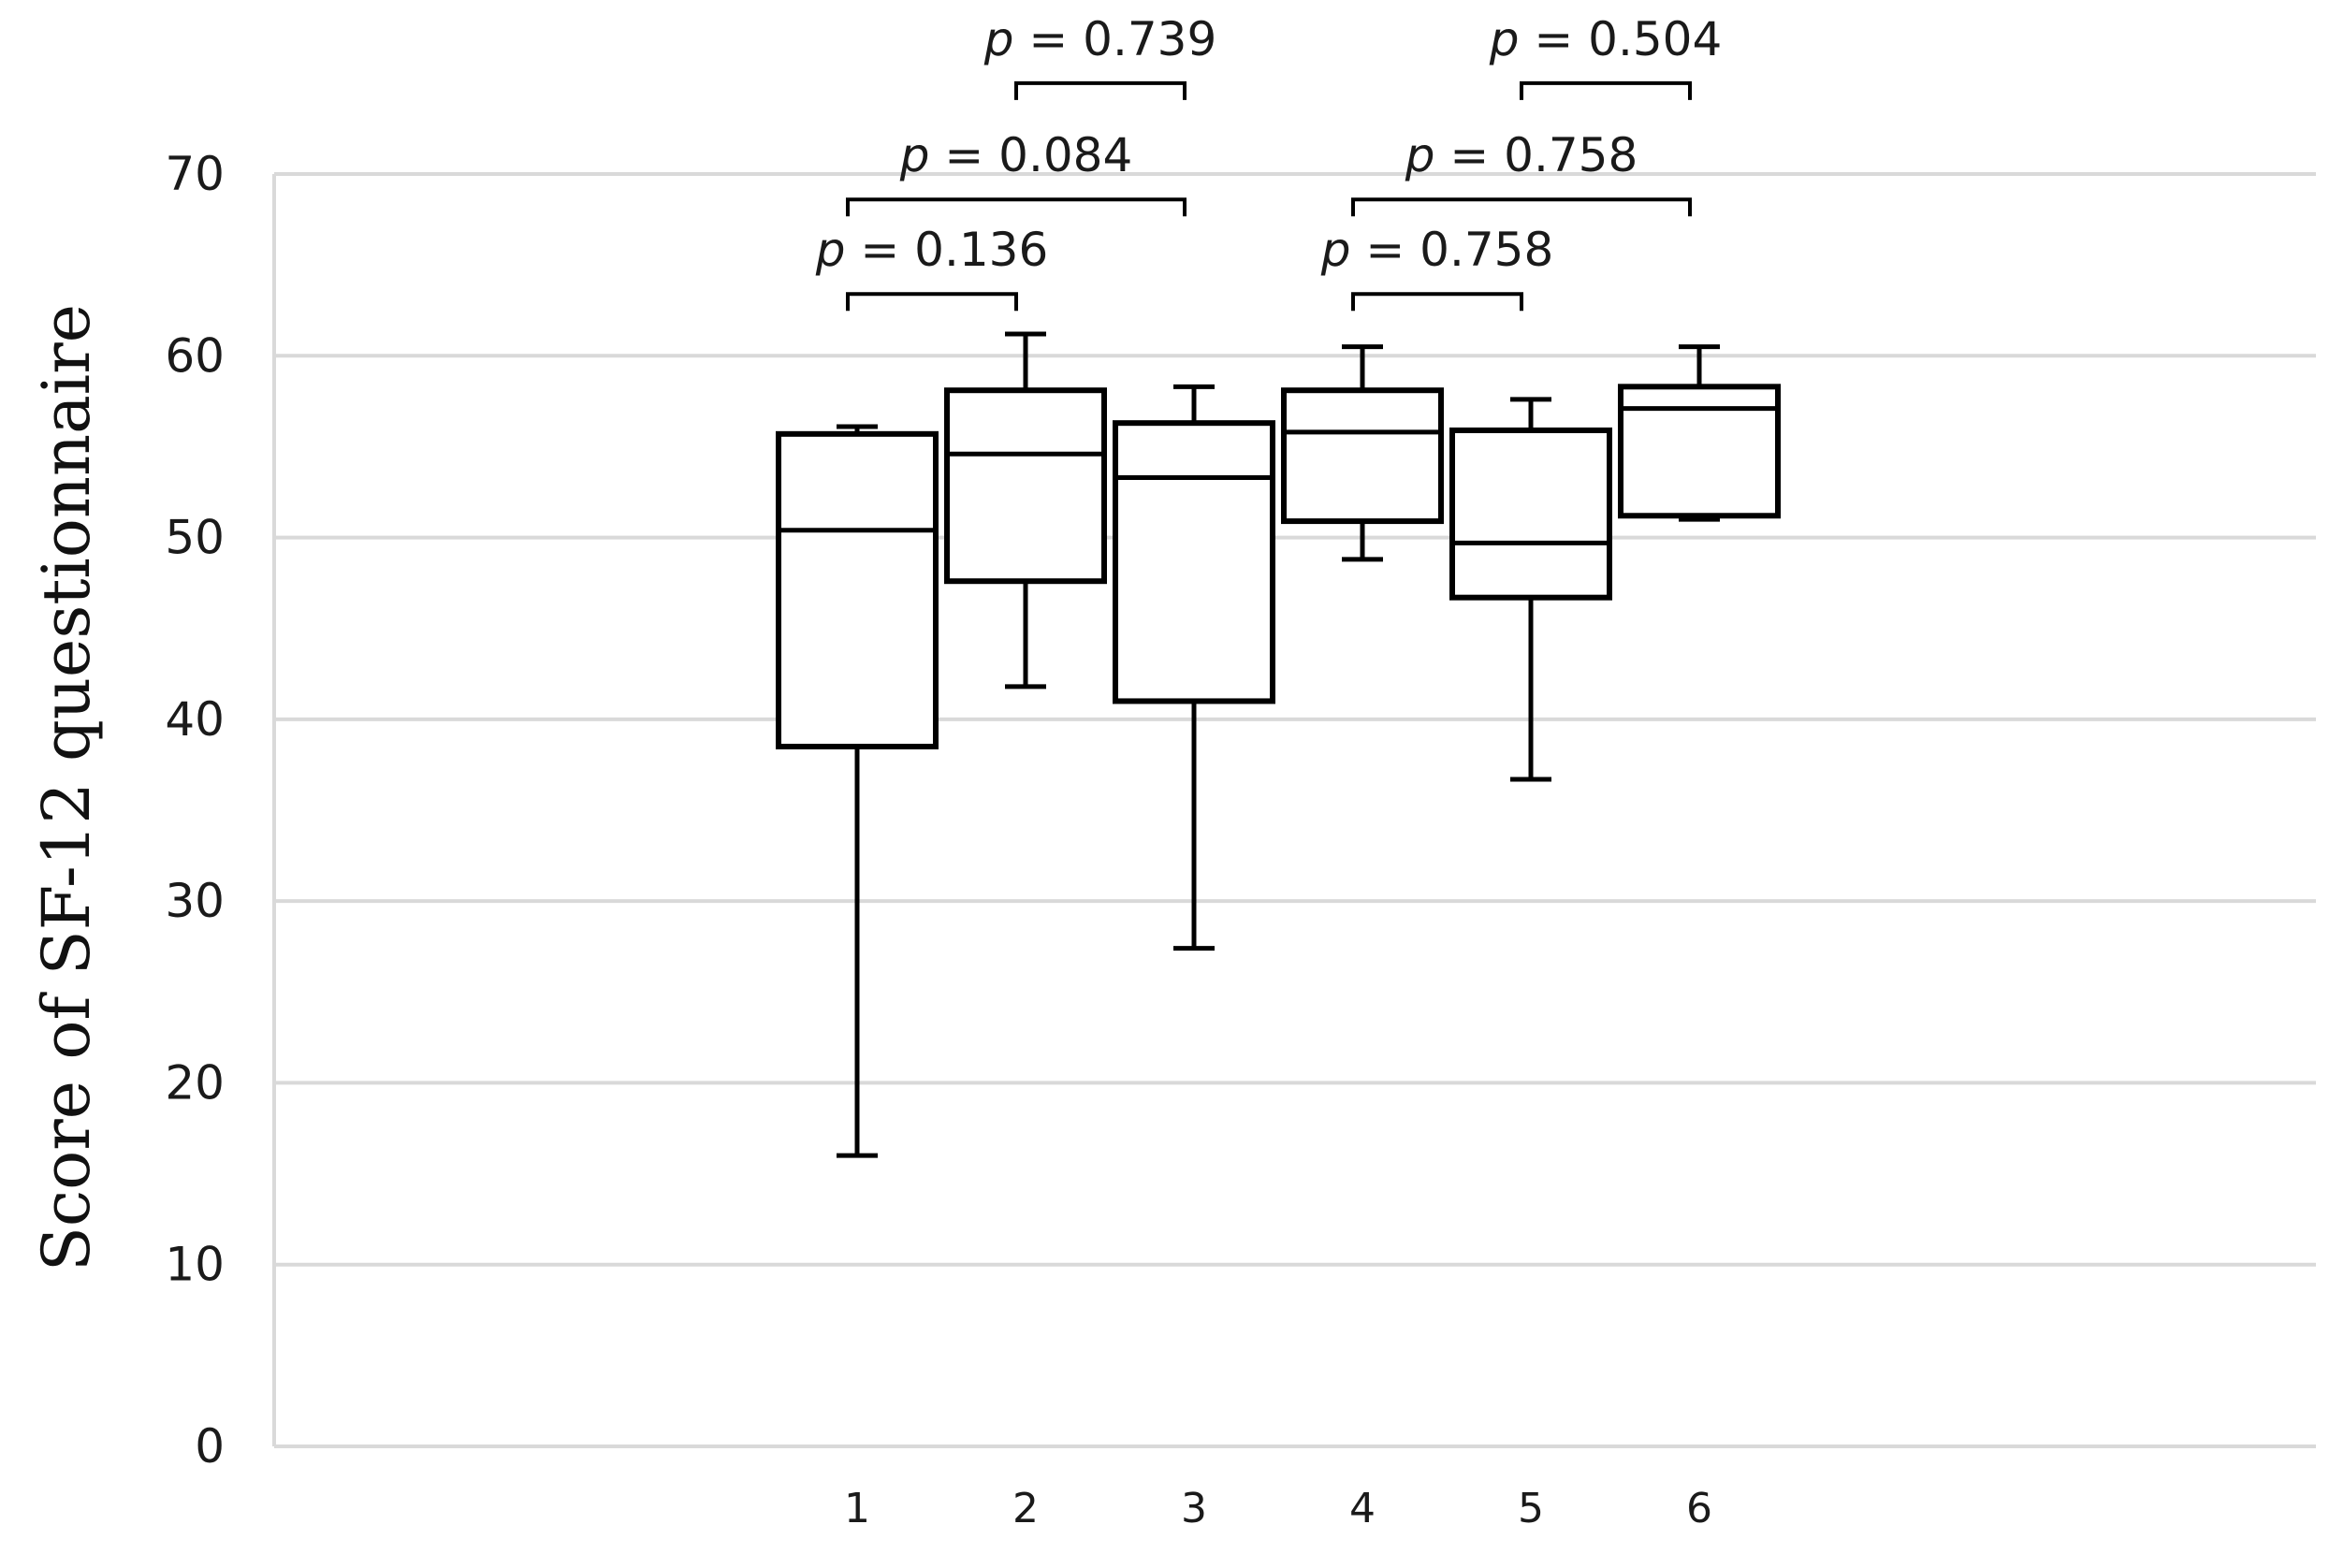 The height and width of the screenshot is (1568, 2344). What do you see at coordinates (195, 719) in the screenshot?
I see `y-tick-label: 40` at bounding box center [195, 719].